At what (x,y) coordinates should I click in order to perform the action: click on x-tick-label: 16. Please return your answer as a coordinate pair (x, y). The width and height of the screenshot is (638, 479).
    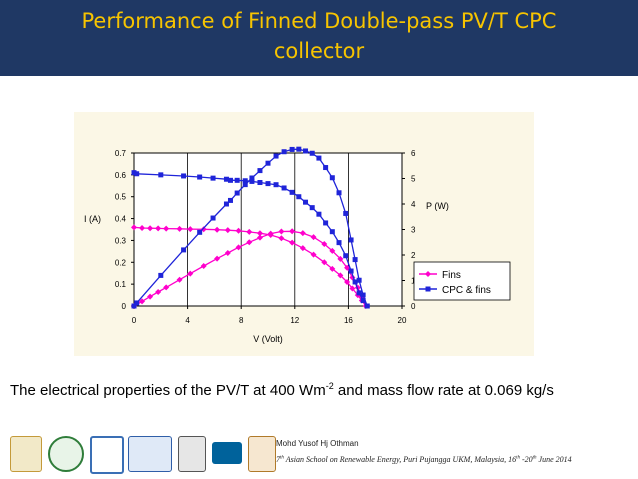
    Looking at the image, I should click on (348, 320).